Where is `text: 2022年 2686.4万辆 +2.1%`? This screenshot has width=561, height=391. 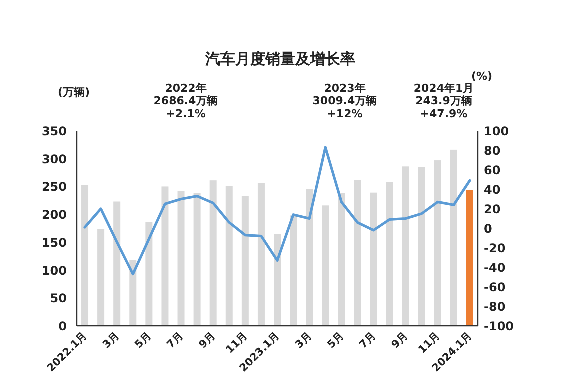 text: 2022年 2686.4万辆 +2.1% is located at coordinates (186, 101).